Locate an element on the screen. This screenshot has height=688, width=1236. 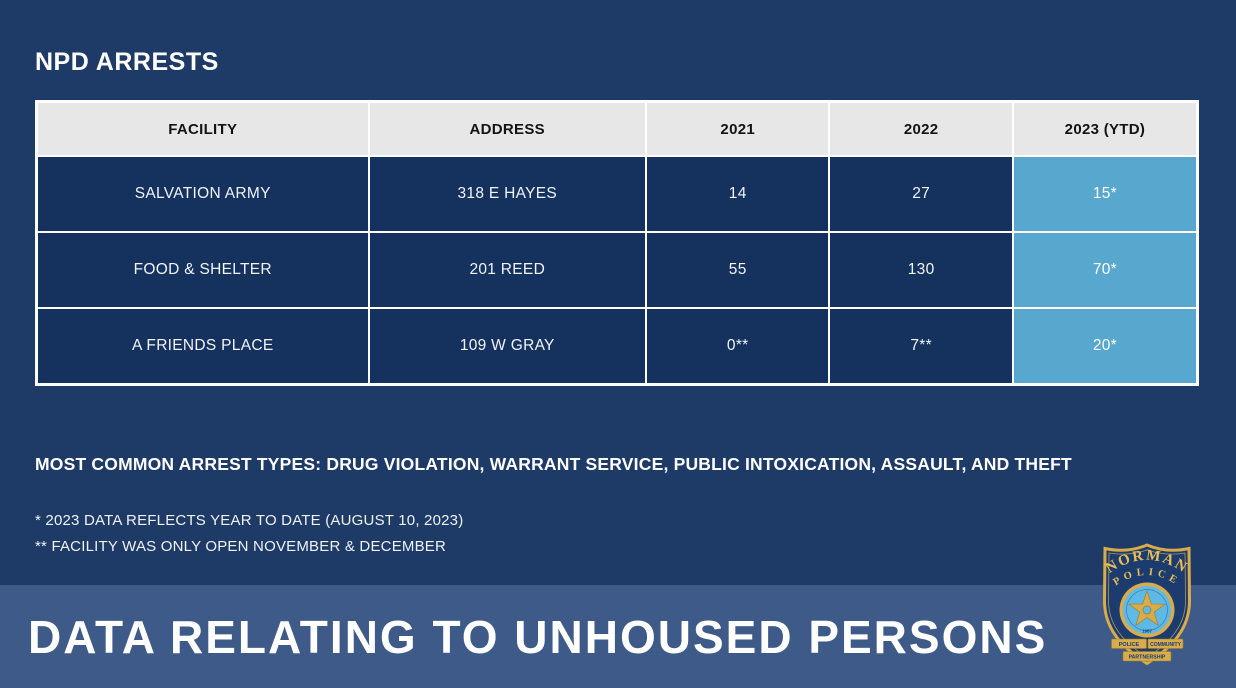
cell-2022: 130 is located at coordinates (921, 270).